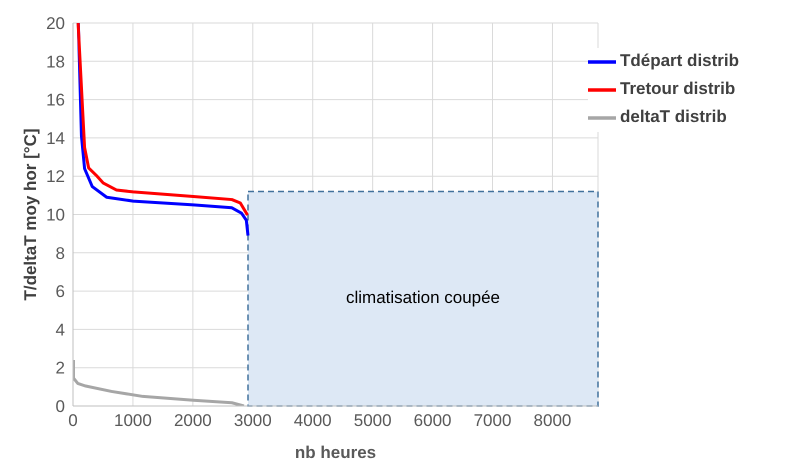  I want to click on x-tick-label: 2000, so click(193, 420).